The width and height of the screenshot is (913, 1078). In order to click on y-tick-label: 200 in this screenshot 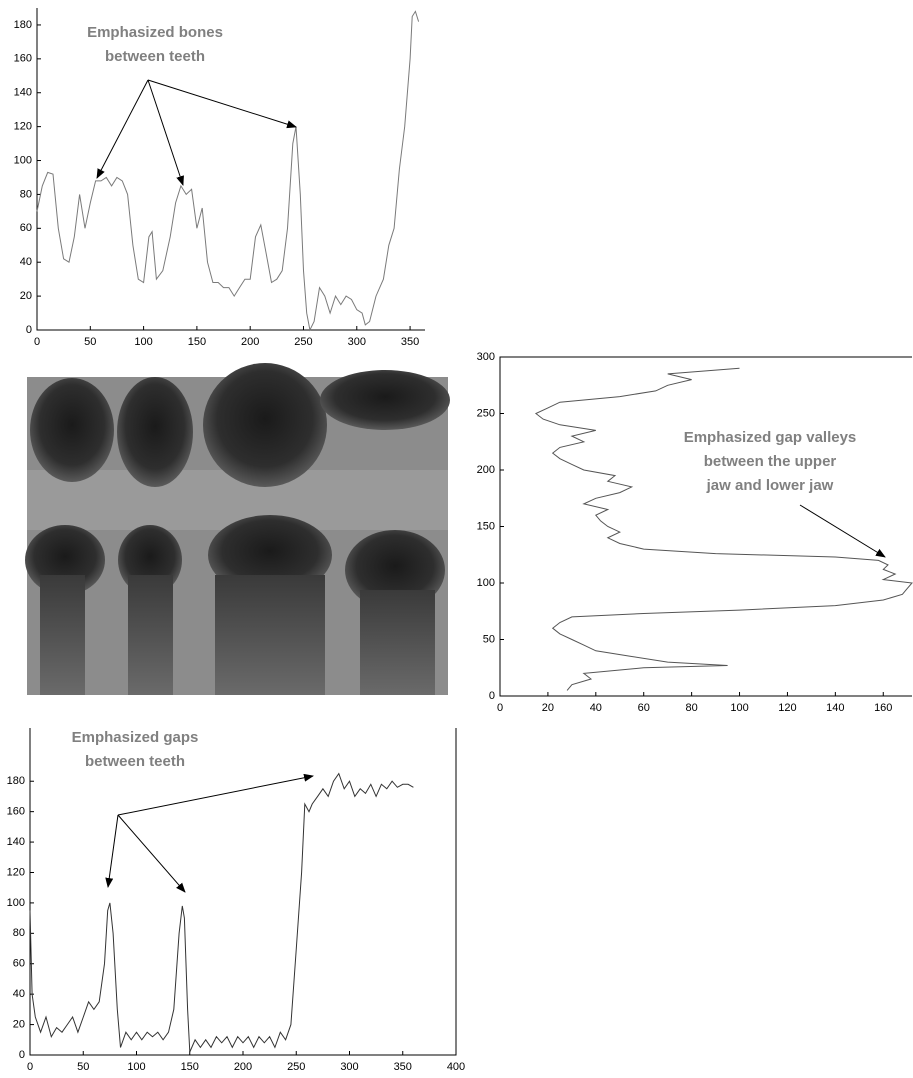, I will do `click(486, 470)`.